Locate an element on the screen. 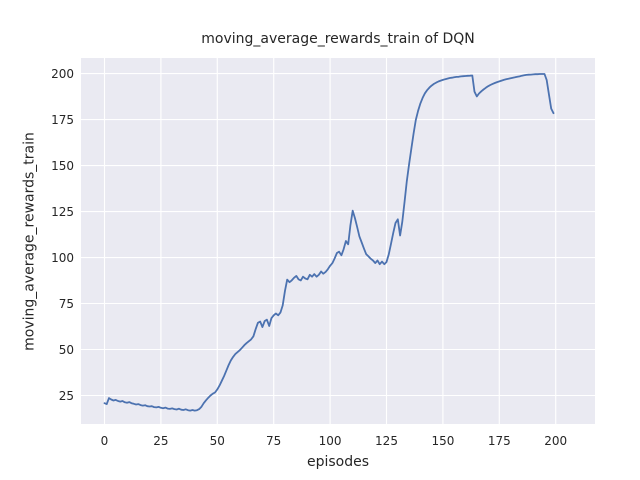 Image resolution: width=640 pixels, height=480 pixels. x-tick-label: 125 is located at coordinates (386, 441).